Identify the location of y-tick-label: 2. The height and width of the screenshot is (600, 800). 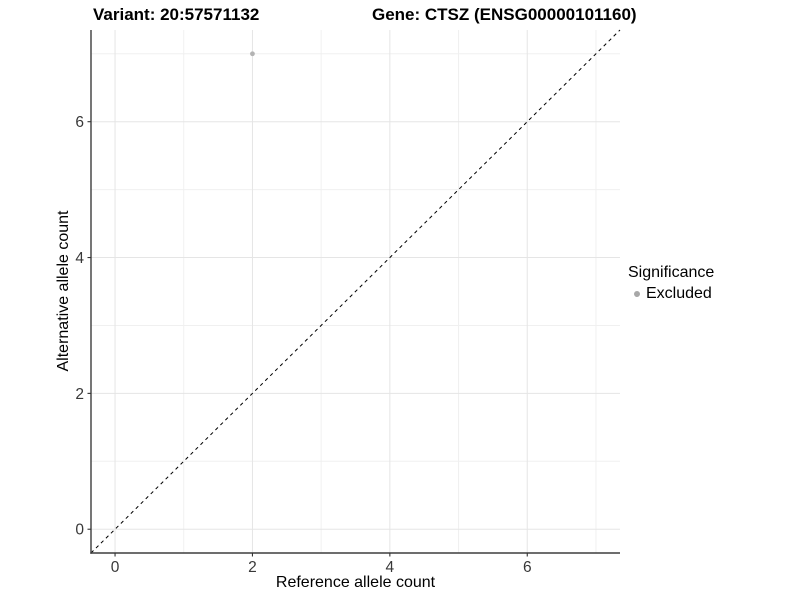
(79, 394).